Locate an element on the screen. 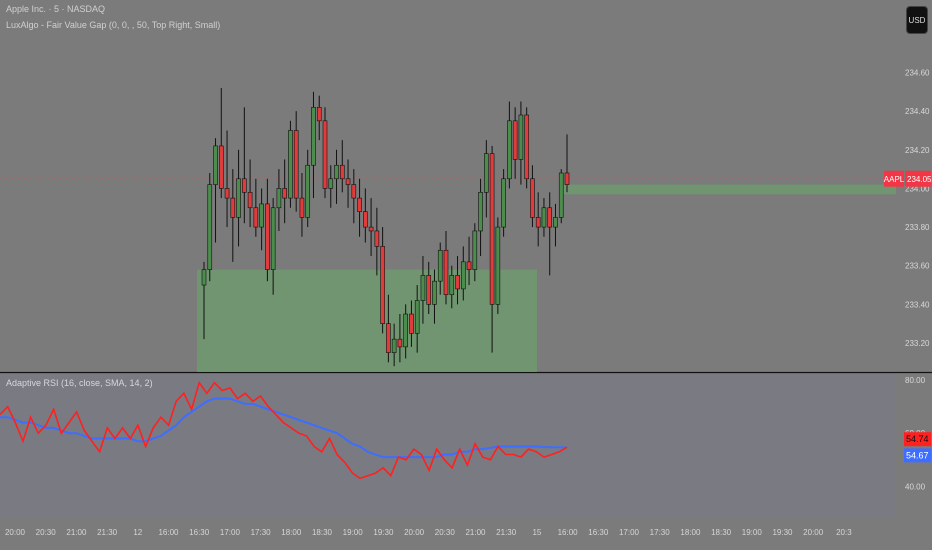 This screenshot has height=550, width=932. price-axis-tick: 234.60 is located at coordinates (917, 73).